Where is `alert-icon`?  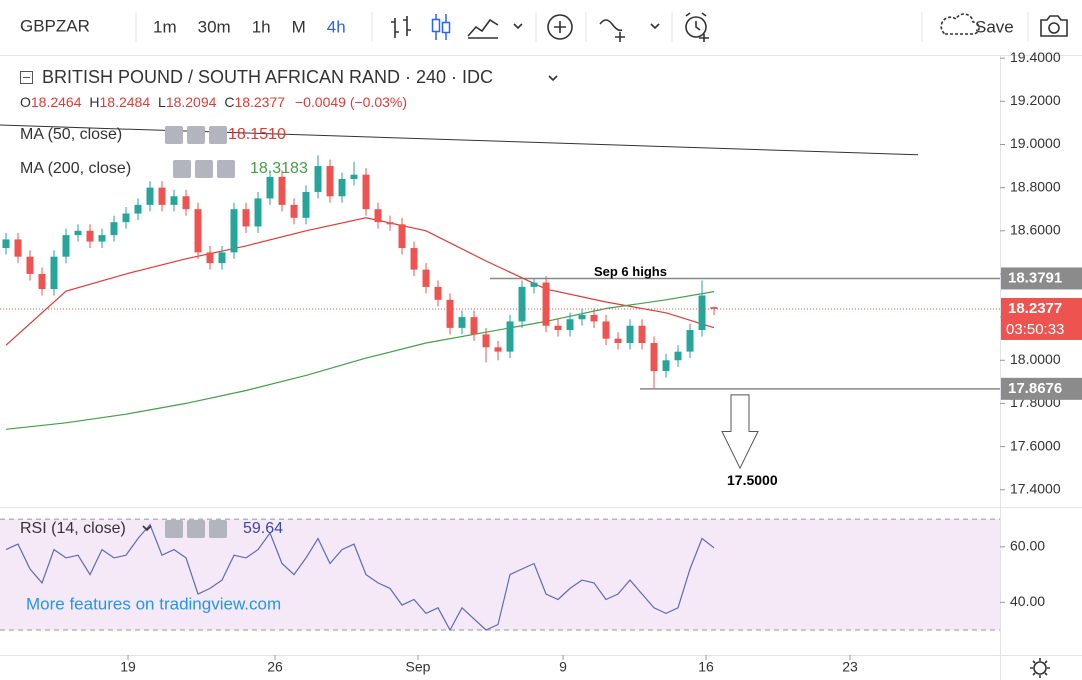
alert-icon is located at coordinates (696, 27).